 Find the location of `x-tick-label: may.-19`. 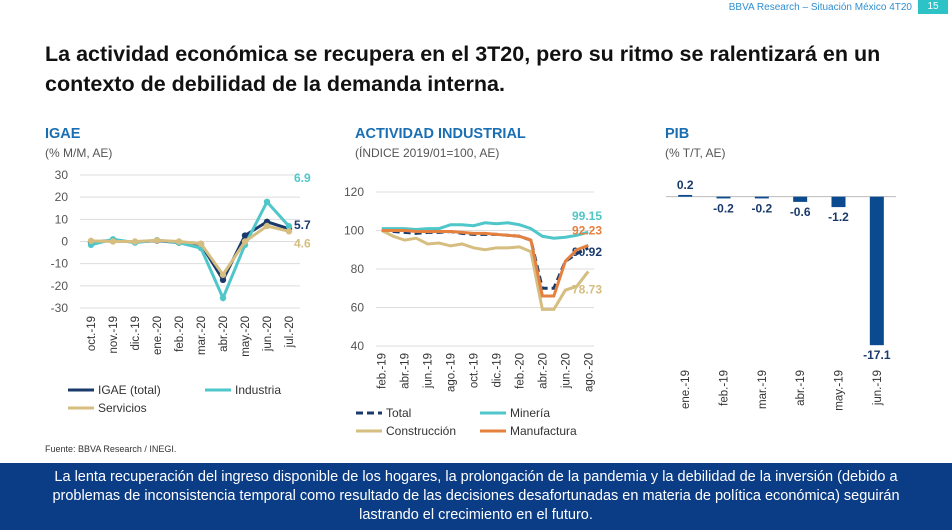

x-tick-label: may.-19 is located at coordinates (840, 390).